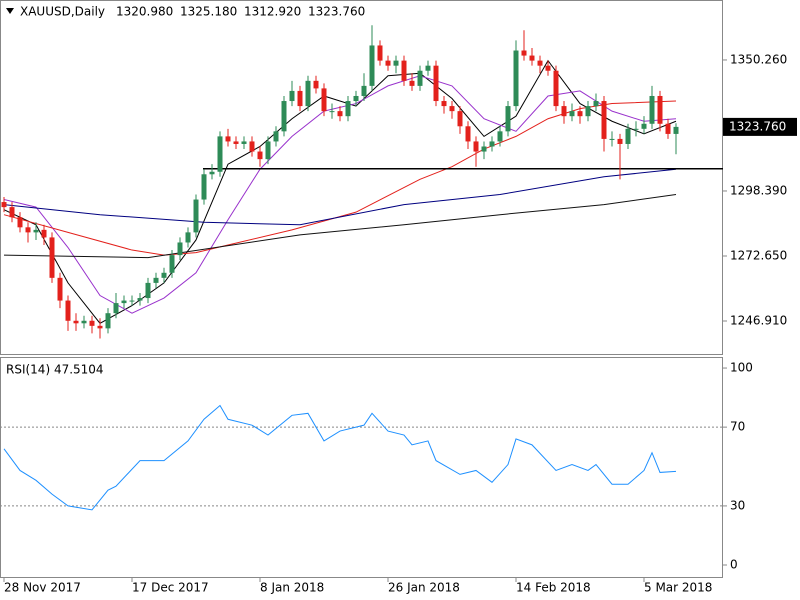 The width and height of the screenshot is (800, 600). What do you see at coordinates (758, 190) in the screenshot?
I see `y-tick-label: 1298.390` at bounding box center [758, 190].